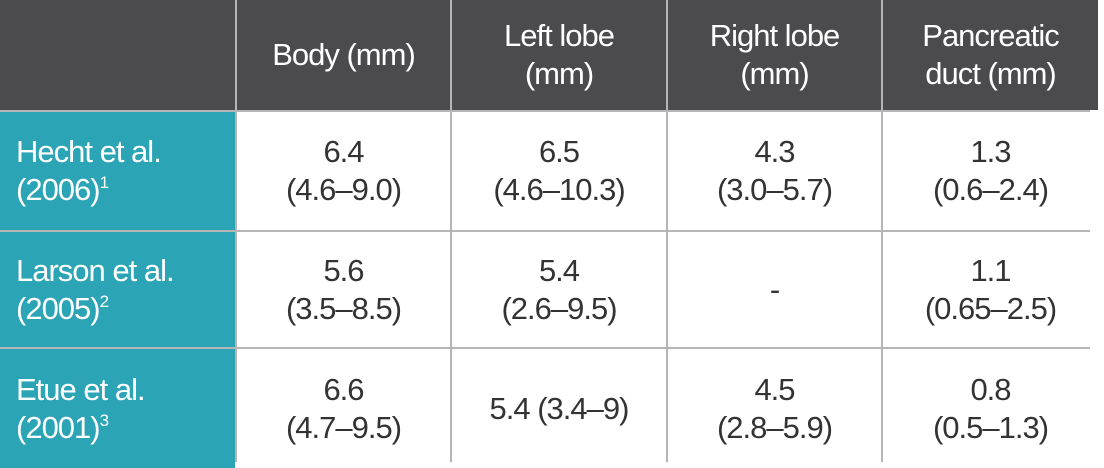 The width and height of the screenshot is (1104, 468). I want to click on row-header: Etue et al. (2001)3, so click(117, 408).